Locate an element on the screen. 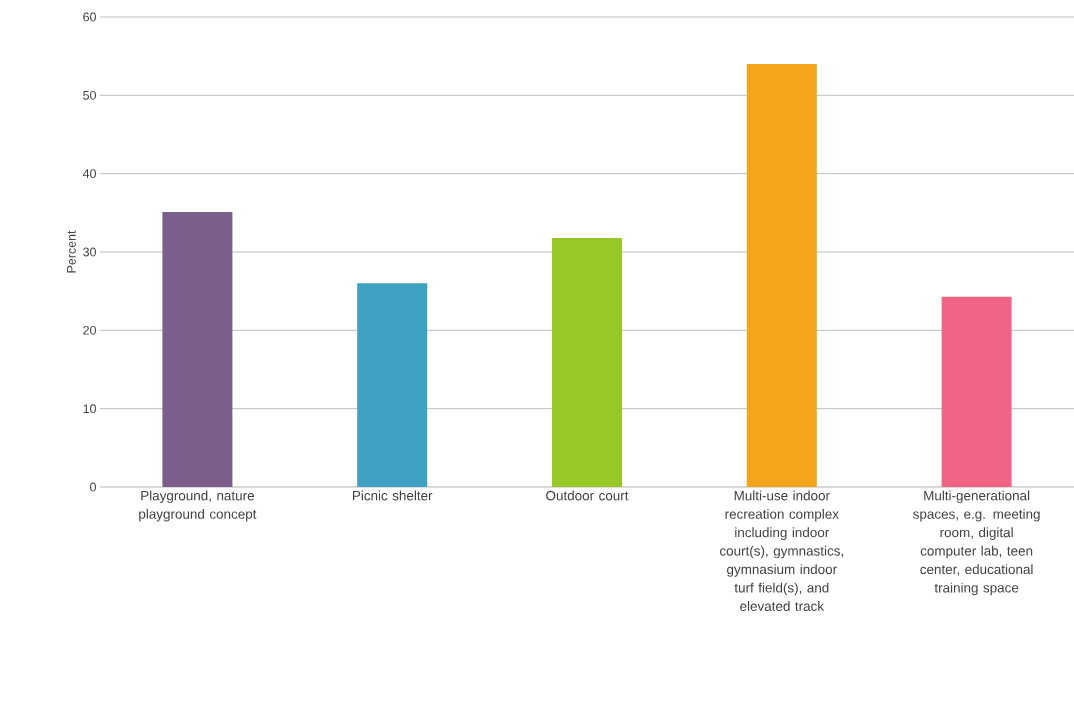  y-tick-label: 20 is located at coordinates (89, 330).